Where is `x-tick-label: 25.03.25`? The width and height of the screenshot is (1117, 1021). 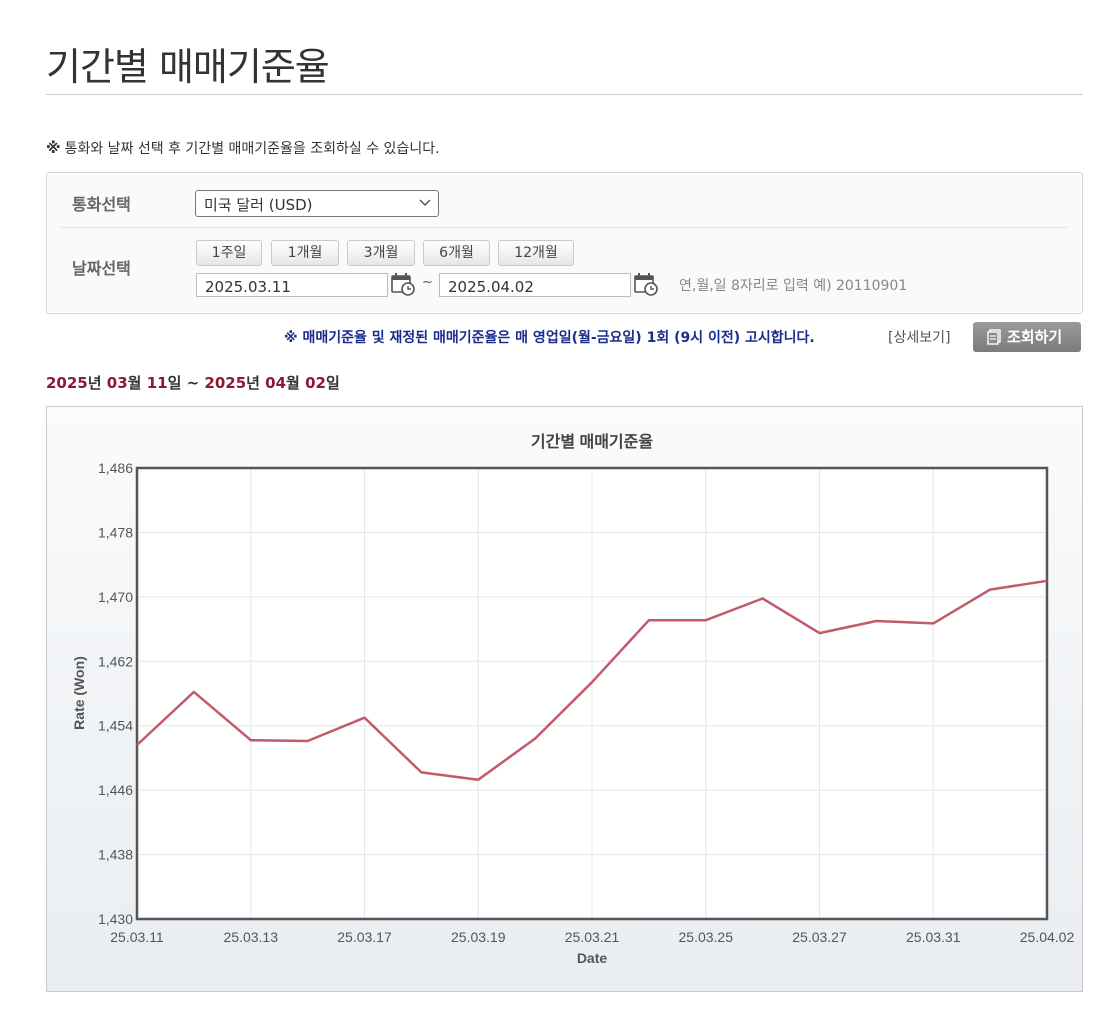
x-tick-label: 25.03.25 is located at coordinates (706, 937).